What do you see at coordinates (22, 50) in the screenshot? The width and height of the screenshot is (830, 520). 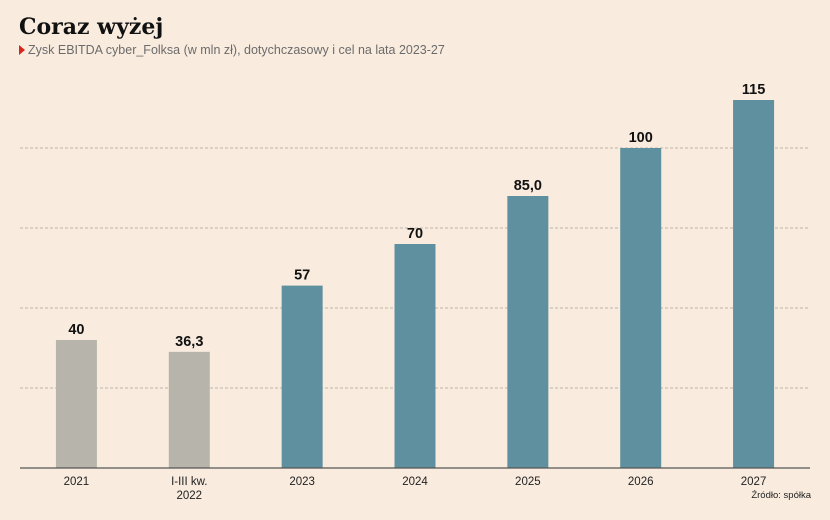 I see `red-triangle-icon` at bounding box center [22, 50].